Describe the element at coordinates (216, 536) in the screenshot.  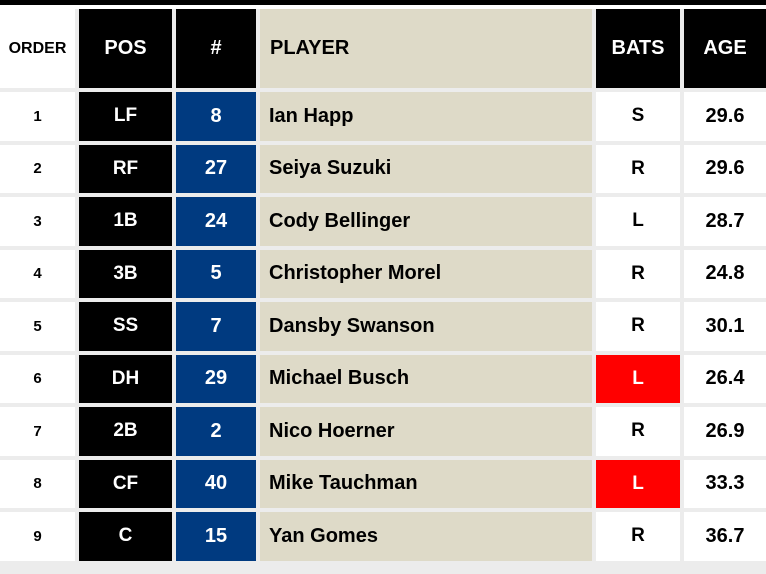
I see `number-cell: 15` at that location.